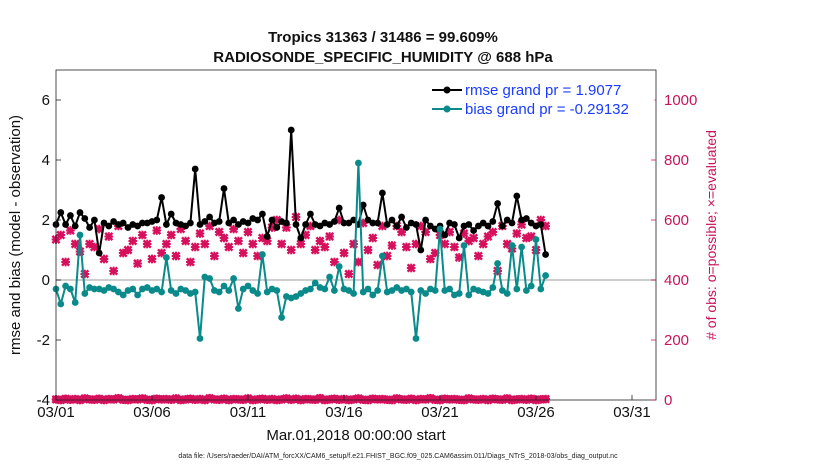  I want to click on y-axis-label-right: # of obs: o=possible; ×=evaluated, so click(711, 235).